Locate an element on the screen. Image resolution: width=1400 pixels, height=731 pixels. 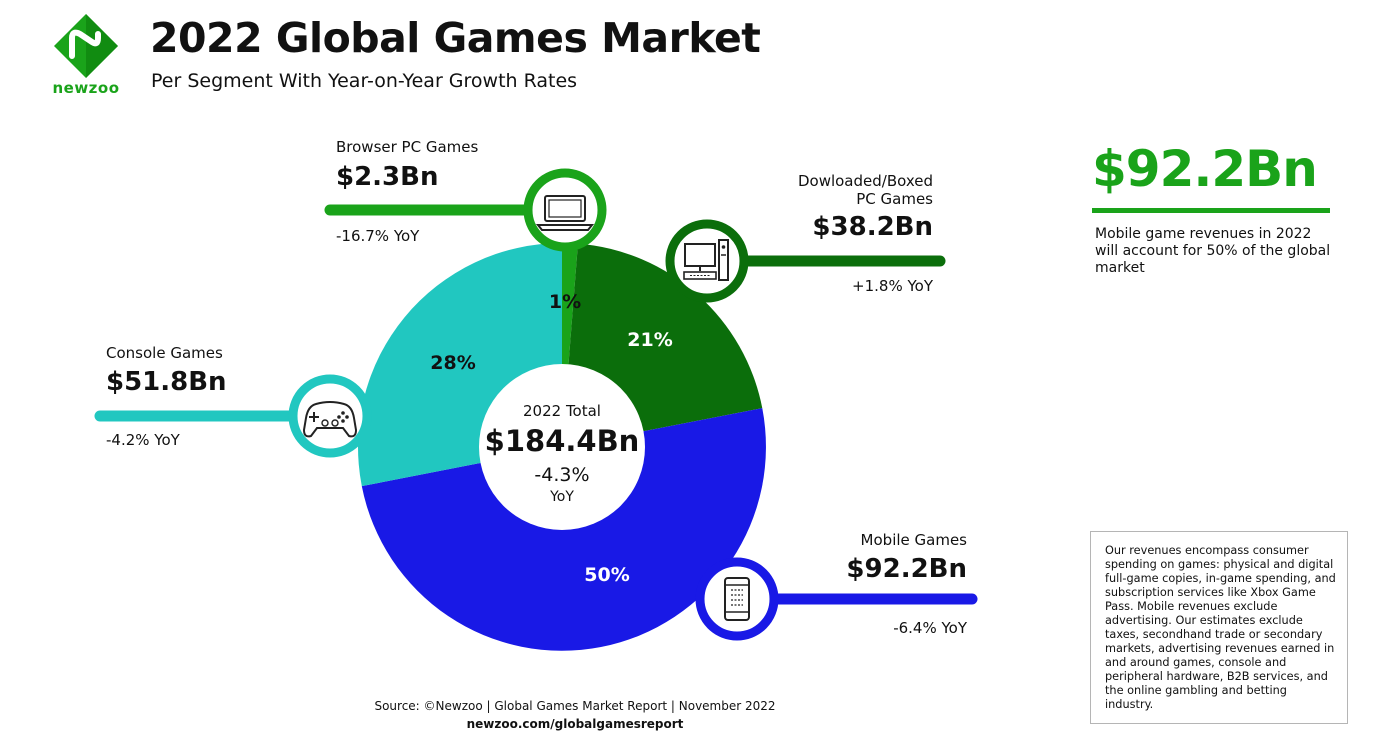
pct-label-mobile: 50% is located at coordinates (607, 575).